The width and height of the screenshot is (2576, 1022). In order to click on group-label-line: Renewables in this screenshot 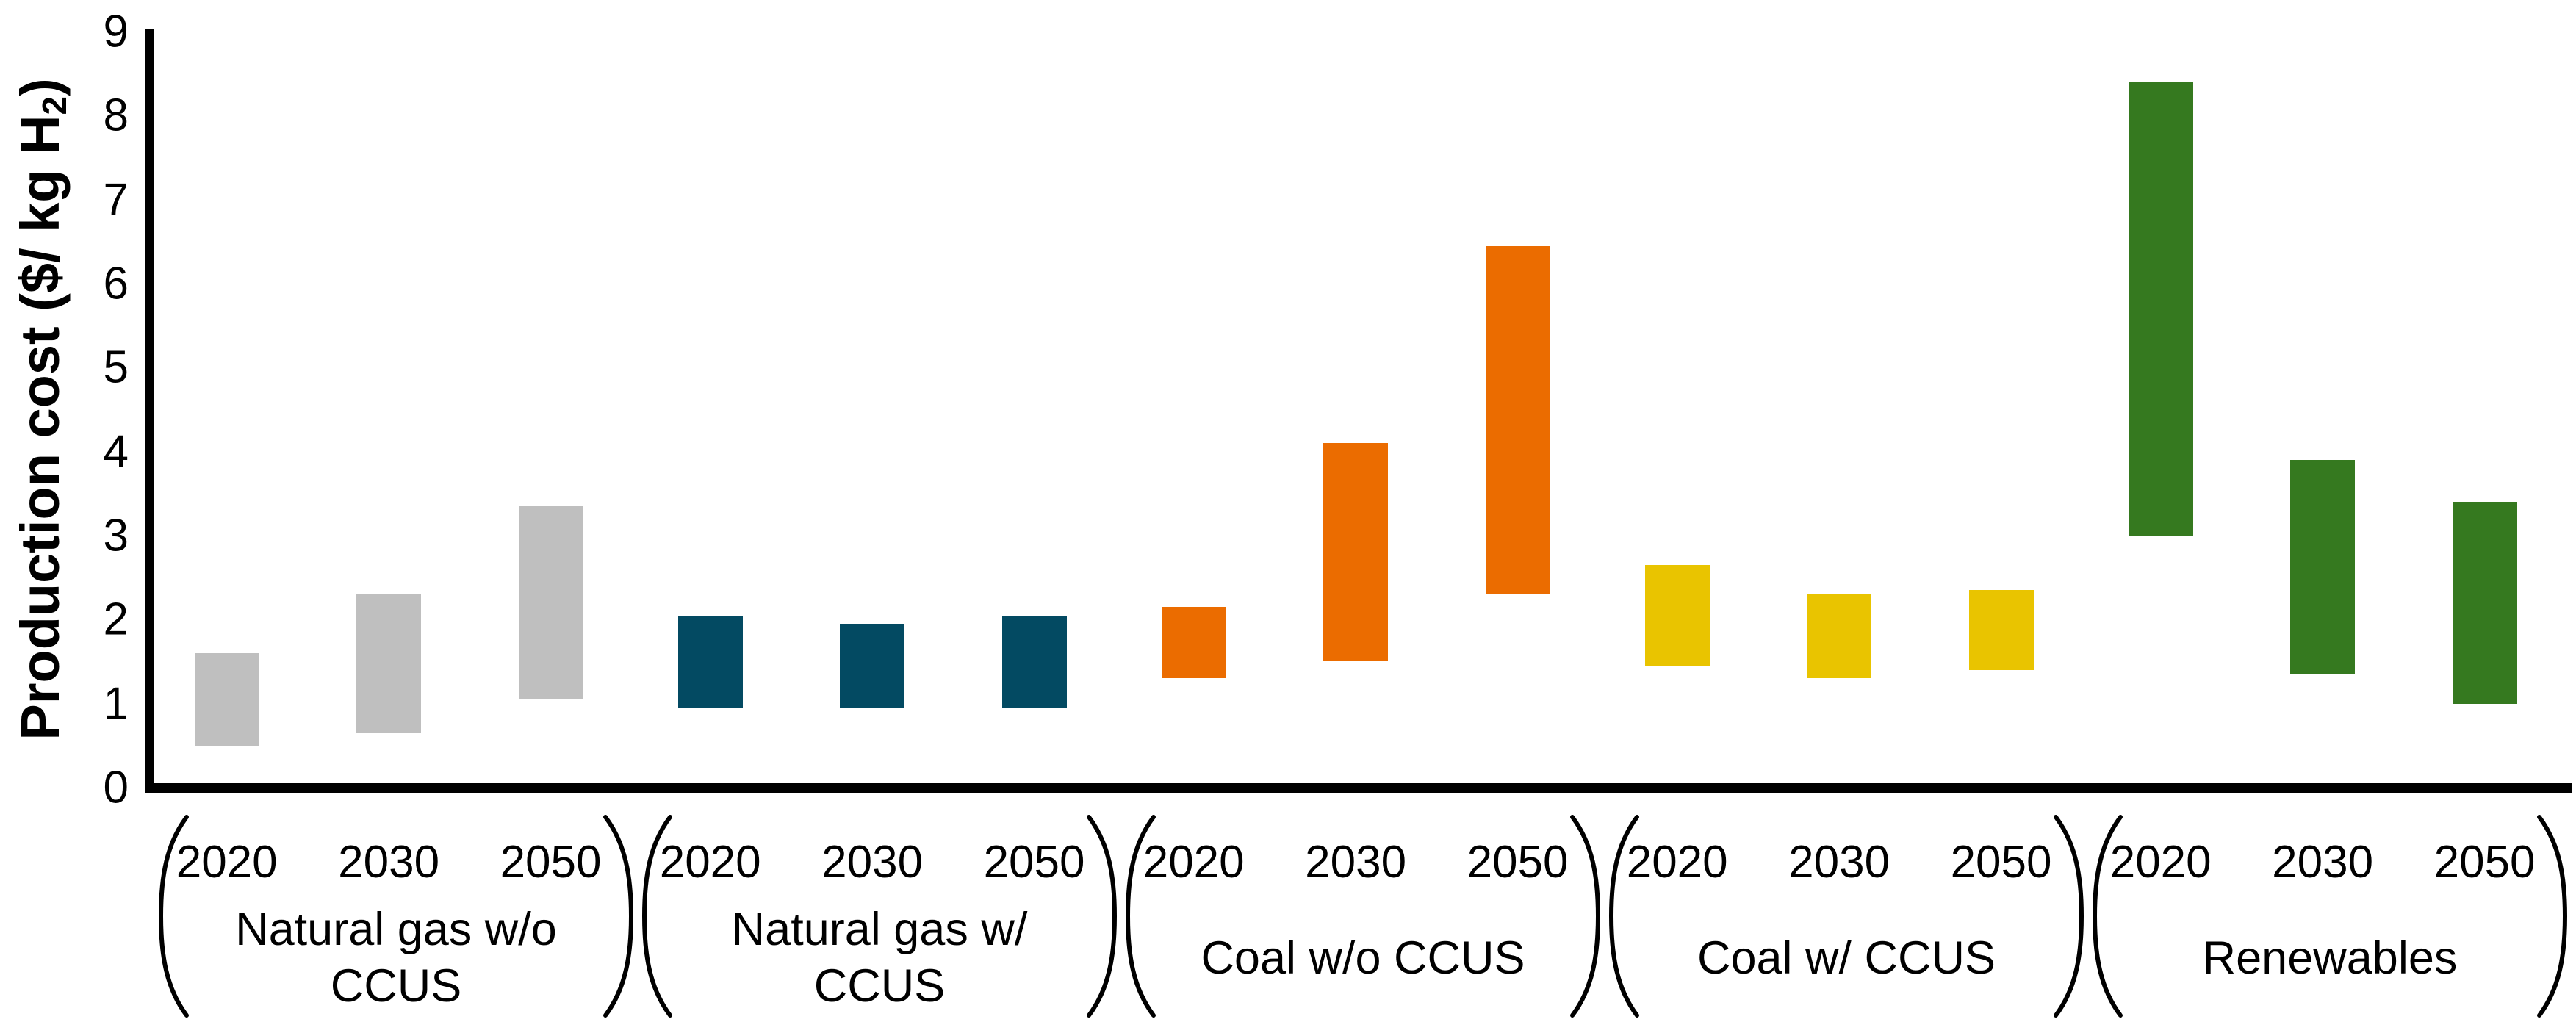, I will do `click(2330, 958)`.